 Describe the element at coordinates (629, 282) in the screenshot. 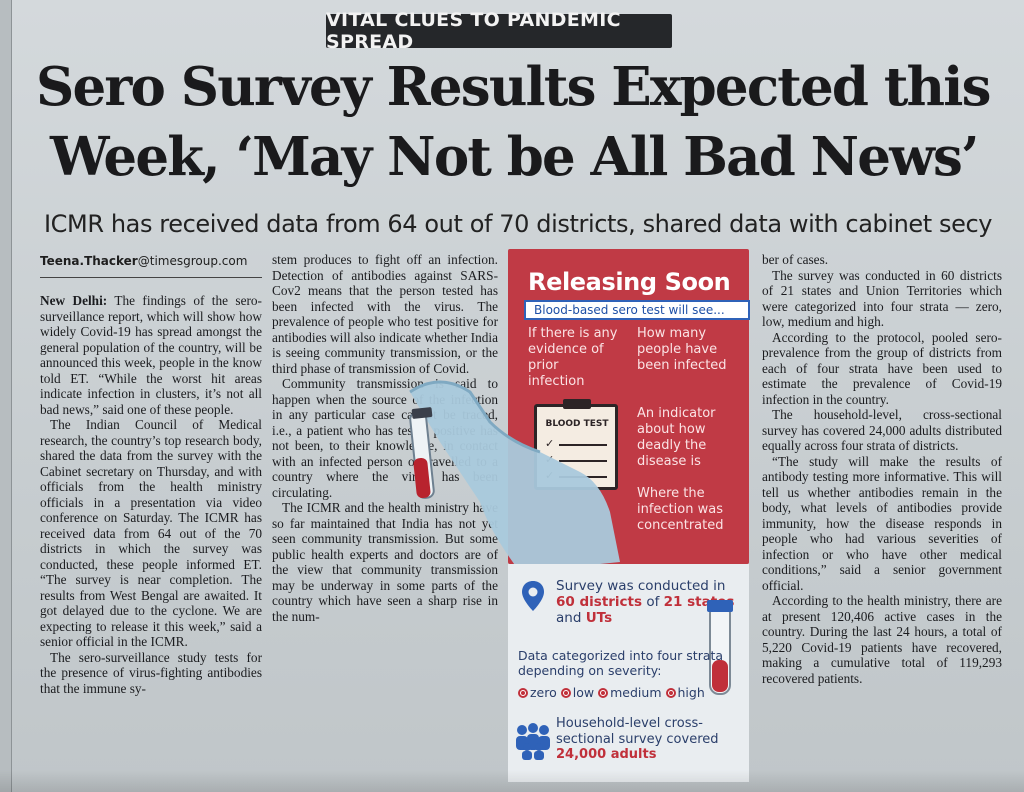

I see `infographic-title: Releasing Soon` at that location.